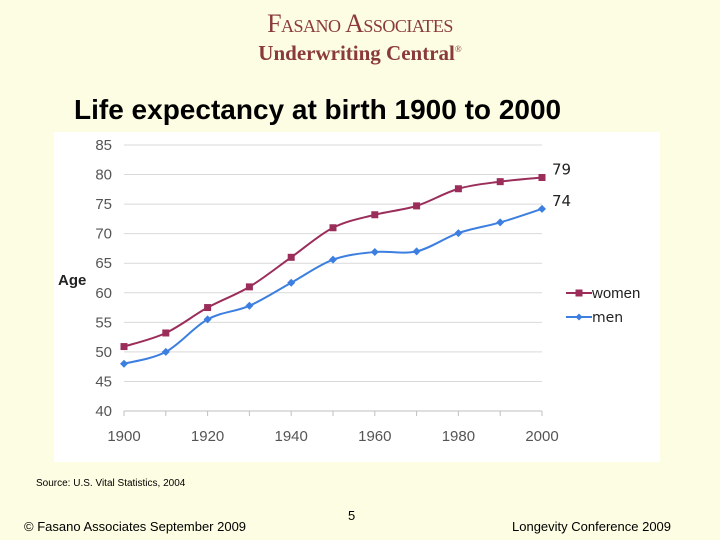 The height and width of the screenshot is (540, 720). I want to click on footer-event: Longevity Conference 2009, so click(592, 526).